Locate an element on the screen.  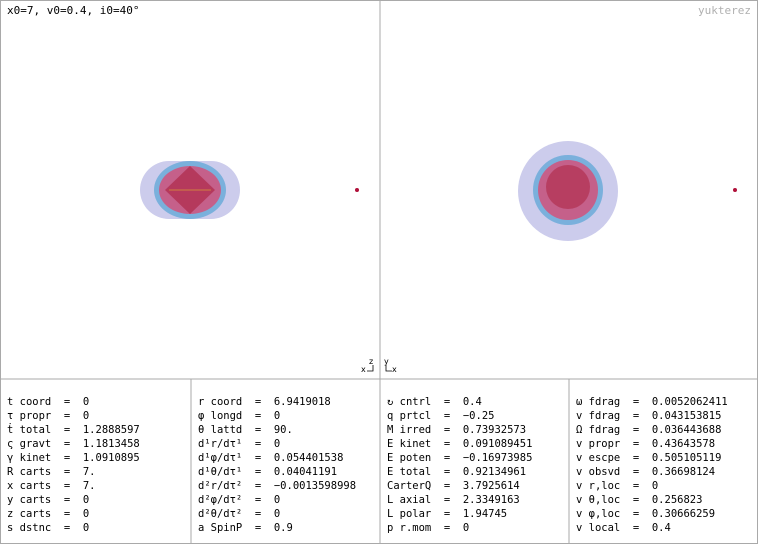
readout-row: CarterQ = 3.7925614 is located at coordinates (453, 486).